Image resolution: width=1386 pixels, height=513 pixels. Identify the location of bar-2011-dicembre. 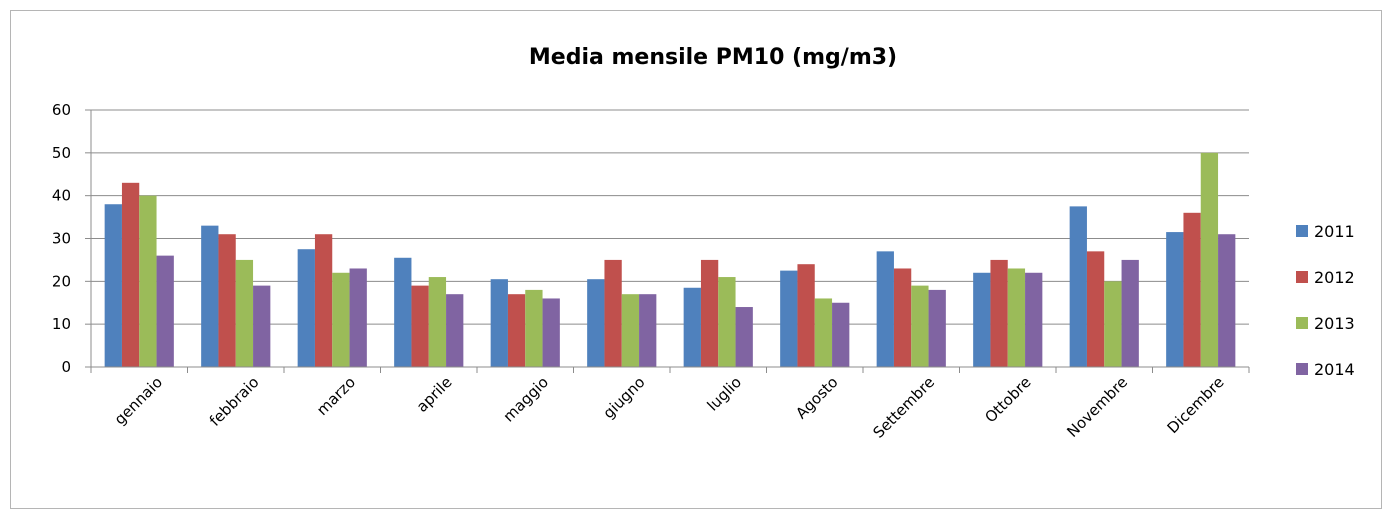
(1175, 299).